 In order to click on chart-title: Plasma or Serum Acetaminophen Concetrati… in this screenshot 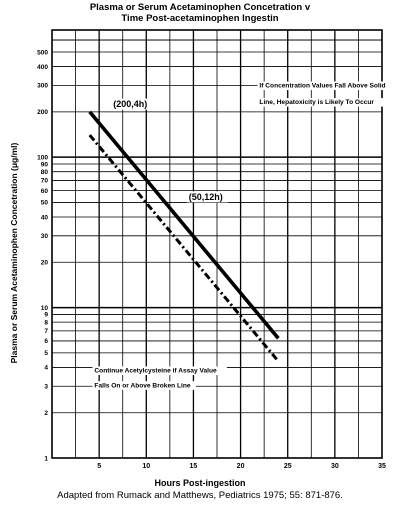, I will do `click(200, 7)`.